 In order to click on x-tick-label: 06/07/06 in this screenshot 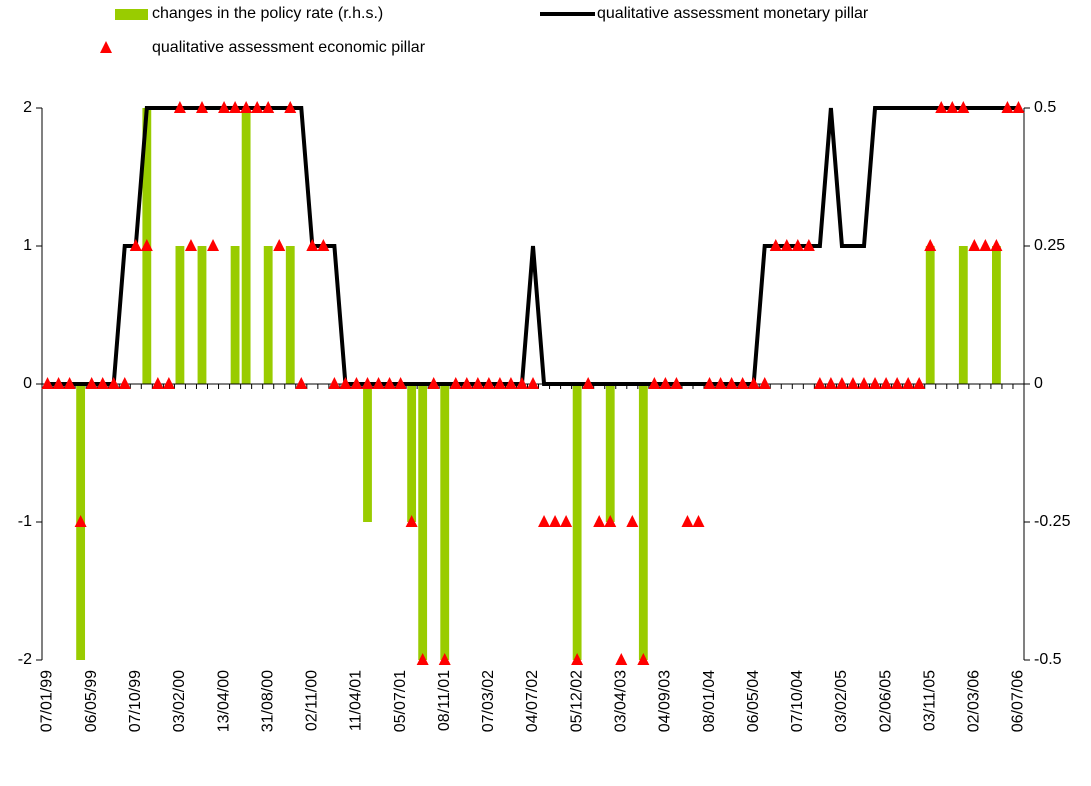, I will do `click(1018, 701)`.